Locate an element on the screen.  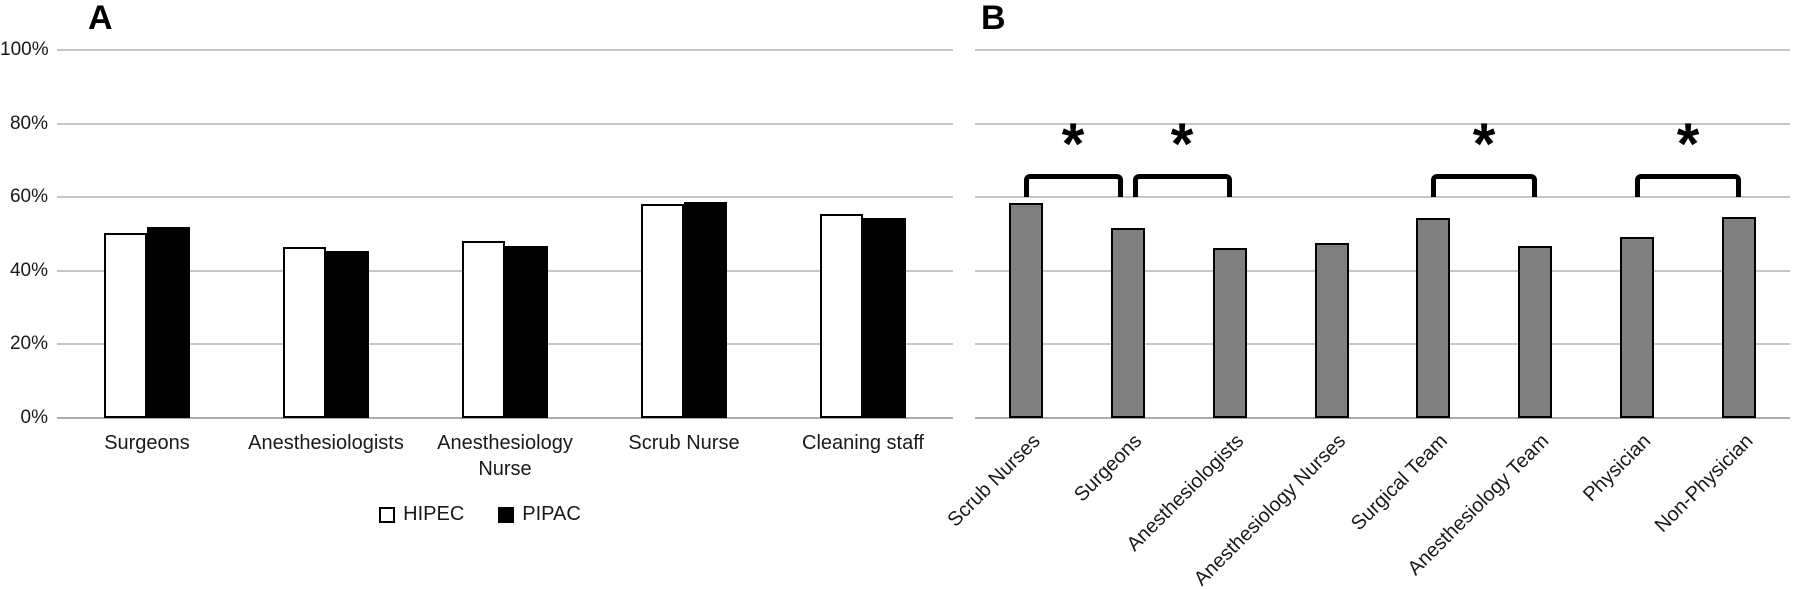
bar-anesthesiology-nurses is located at coordinates (1332, 330).